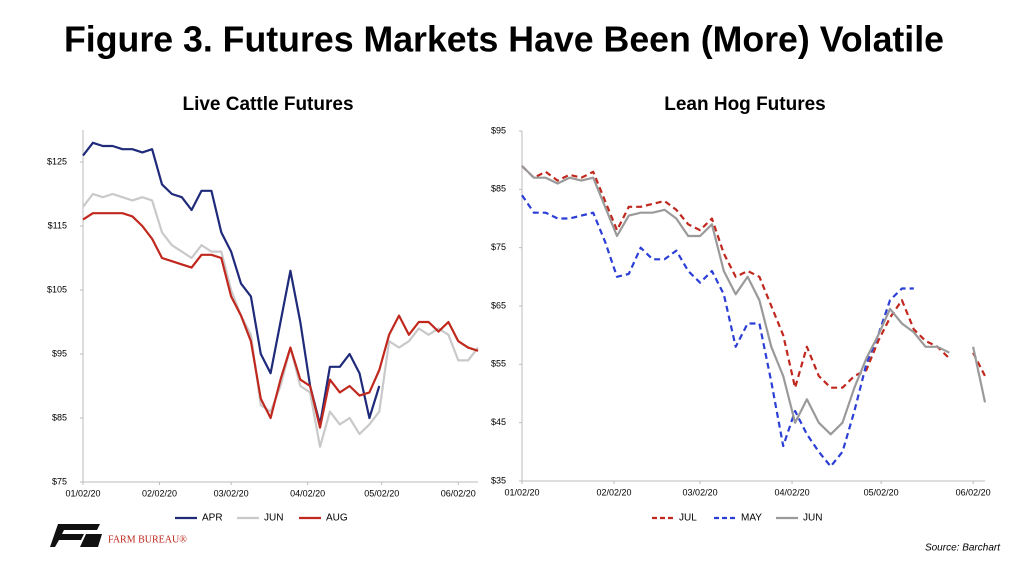 Image resolution: width=1024 pixels, height=576 pixels. What do you see at coordinates (751, 518) in the screenshot?
I see `legend-label: MAY` at bounding box center [751, 518].